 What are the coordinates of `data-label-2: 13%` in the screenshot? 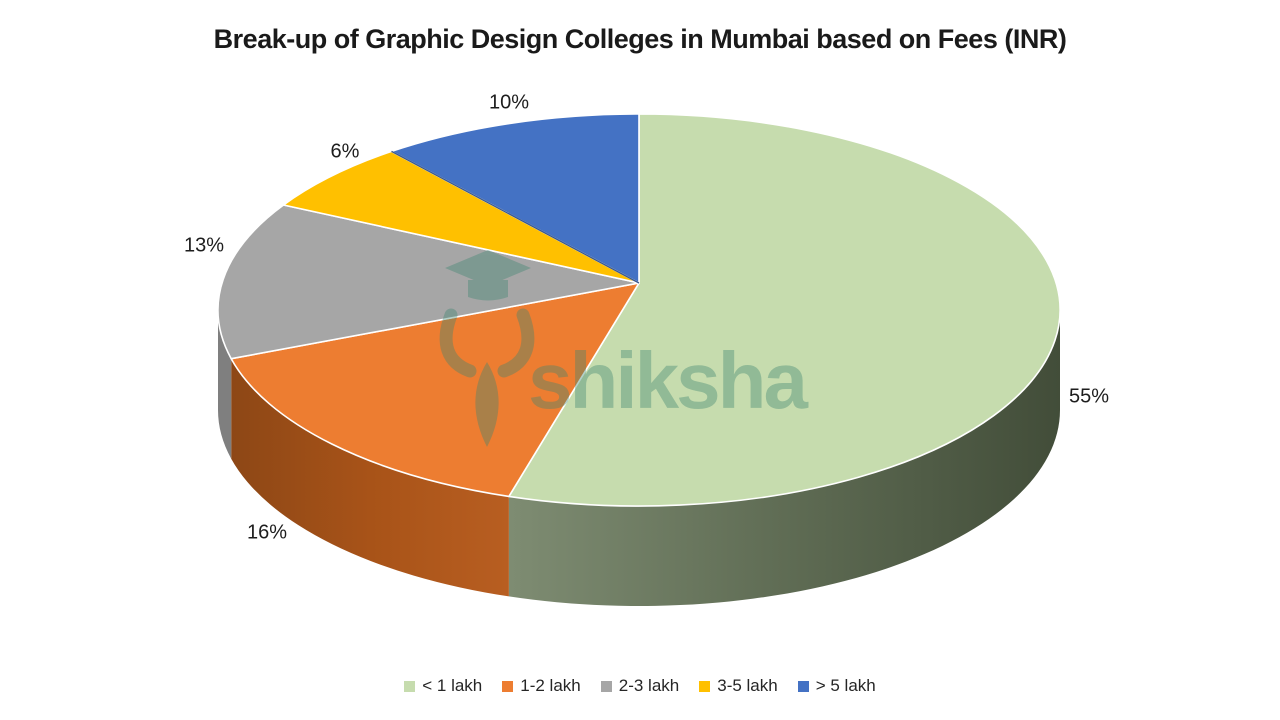 It's located at (204, 245).